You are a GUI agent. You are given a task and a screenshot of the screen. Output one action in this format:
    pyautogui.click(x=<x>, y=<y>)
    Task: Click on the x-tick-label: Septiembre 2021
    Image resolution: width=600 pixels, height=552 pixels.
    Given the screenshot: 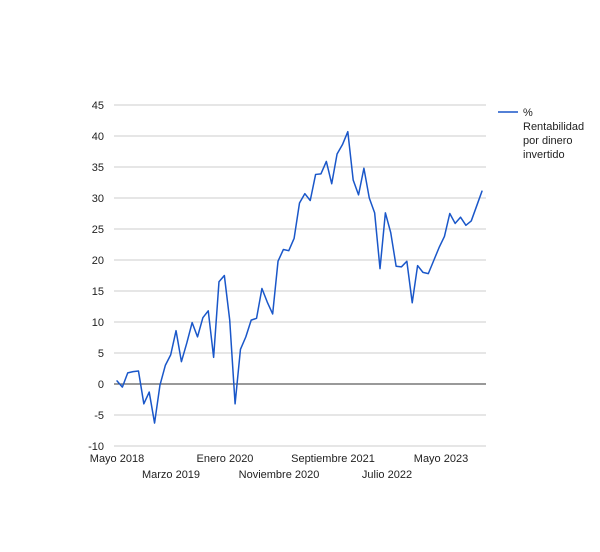 What is the action you would take?
    pyautogui.click(x=333, y=459)
    